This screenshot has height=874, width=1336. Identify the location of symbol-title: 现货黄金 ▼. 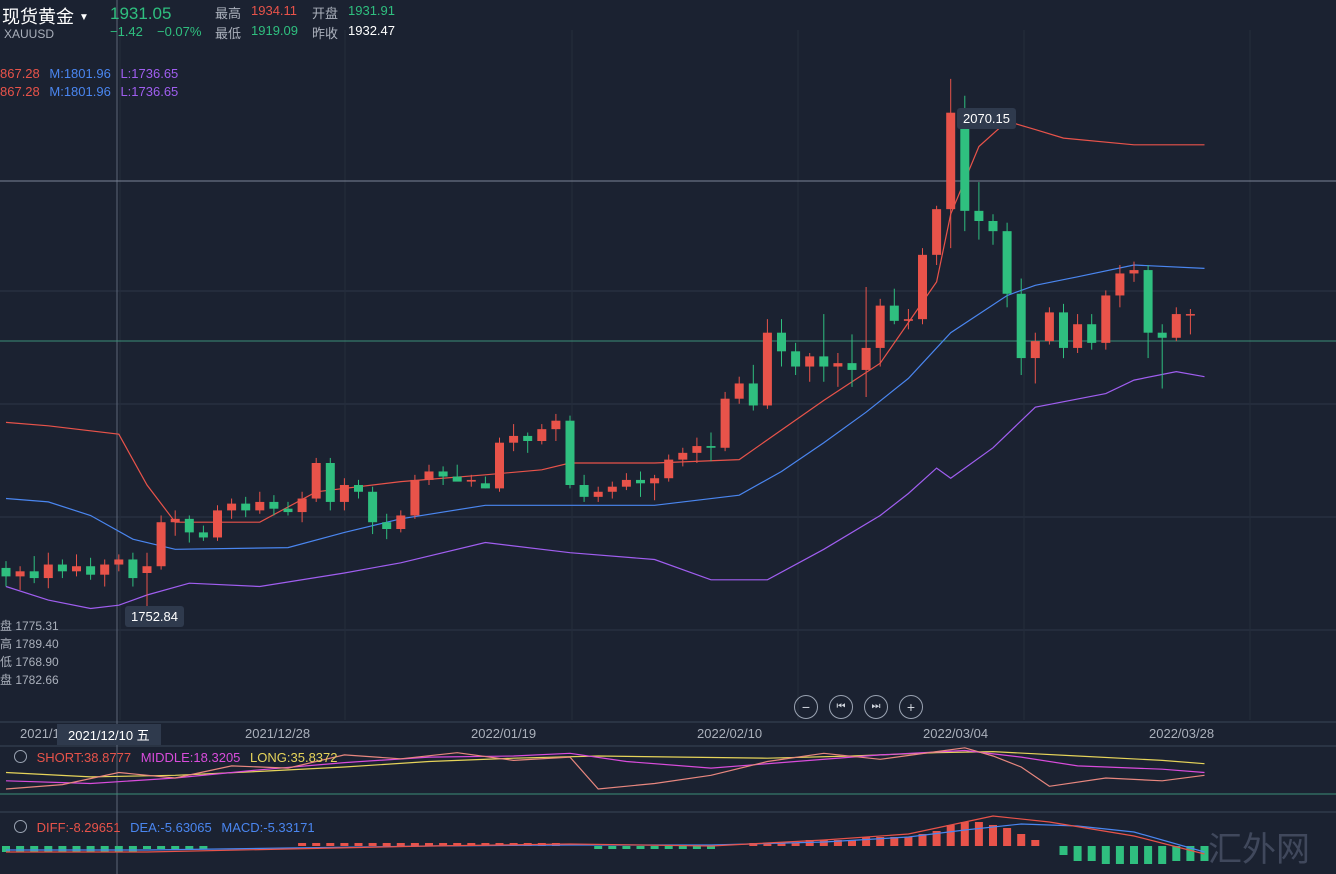
(45, 16).